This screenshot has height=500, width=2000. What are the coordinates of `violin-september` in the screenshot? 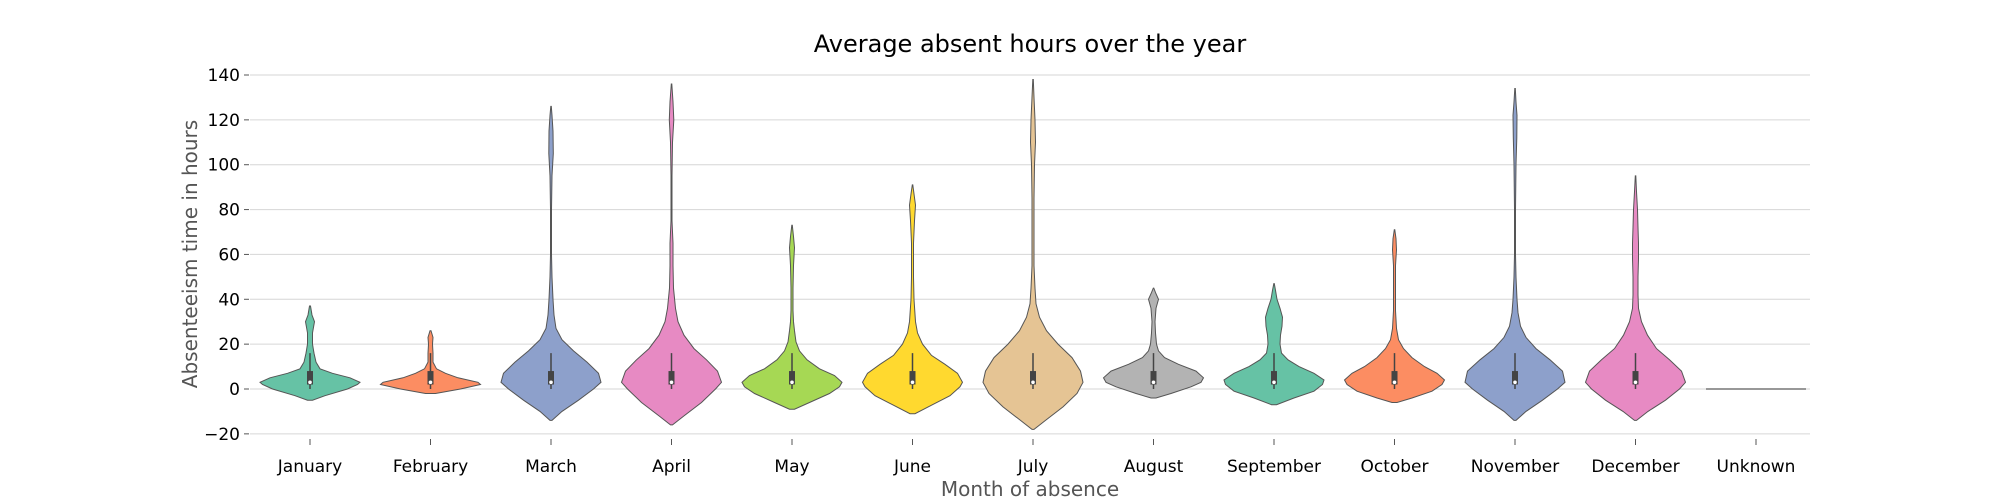 It's located at (1274, 344).